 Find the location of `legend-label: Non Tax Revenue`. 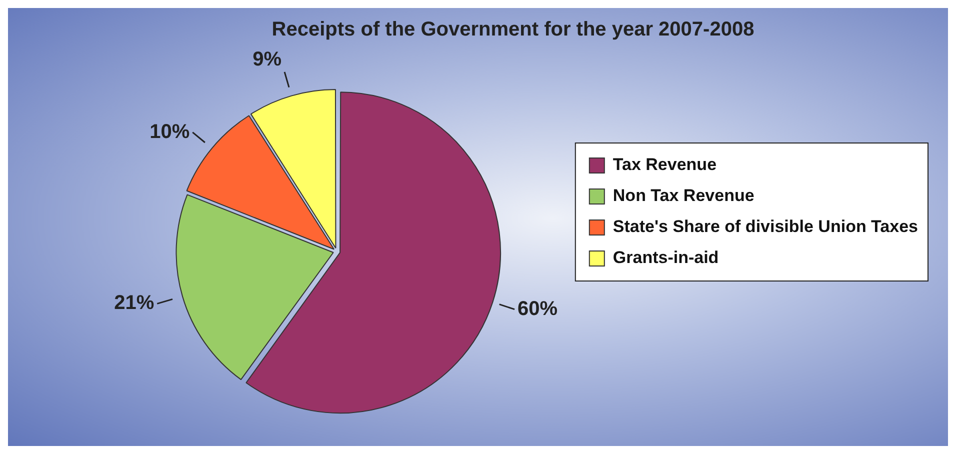

legend-label: Non Tax Revenue is located at coordinates (683, 196).